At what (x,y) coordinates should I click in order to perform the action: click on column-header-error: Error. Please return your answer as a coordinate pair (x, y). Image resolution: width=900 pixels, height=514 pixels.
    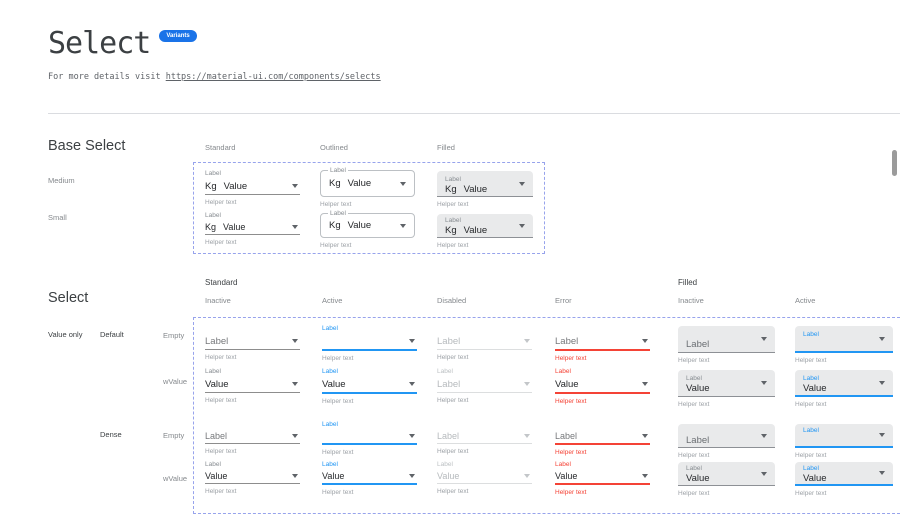
    Looking at the image, I should click on (563, 300).